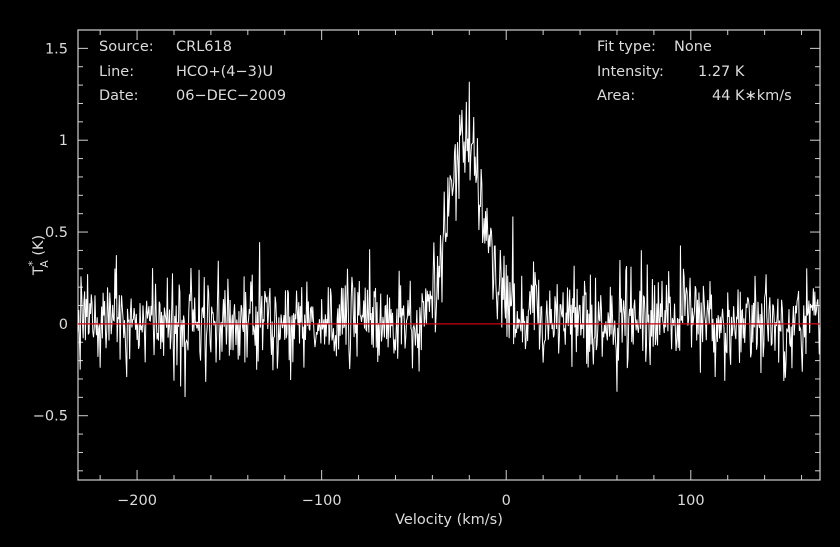  What do you see at coordinates (752, 96) in the screenshot?
I see `info-area-value: 44 K∗km/s` at bounding box center [752, 96].